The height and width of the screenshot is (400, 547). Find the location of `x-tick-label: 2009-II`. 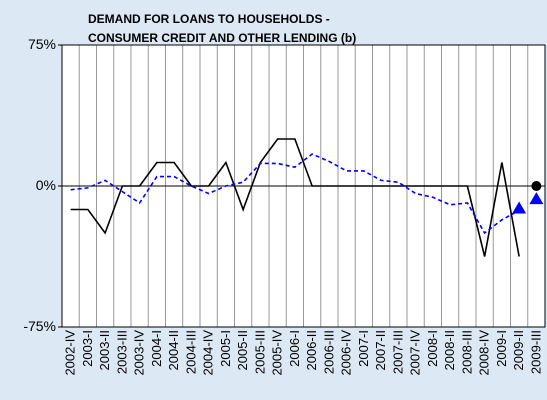

x-tick-label: 2009-II is located at coordinates (518, 350).